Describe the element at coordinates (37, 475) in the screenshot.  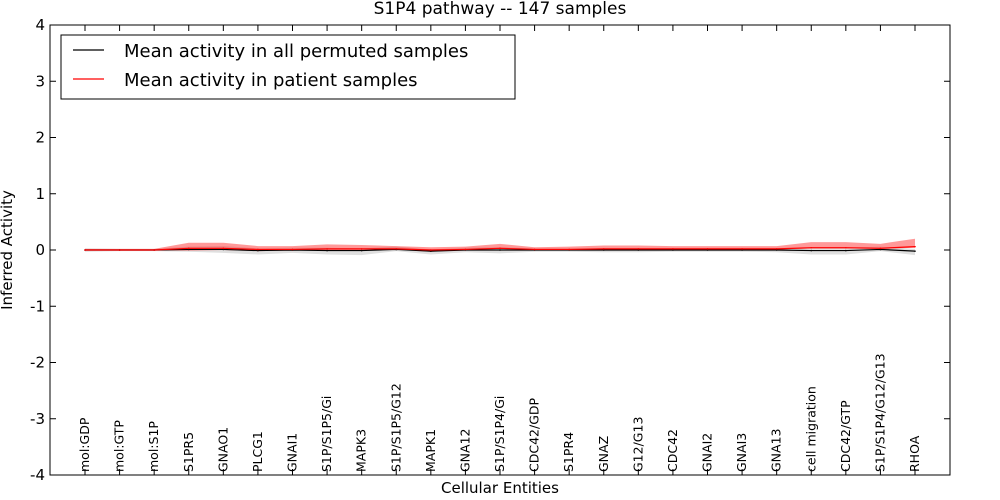
I see `y-tick-label: -4` at that location.